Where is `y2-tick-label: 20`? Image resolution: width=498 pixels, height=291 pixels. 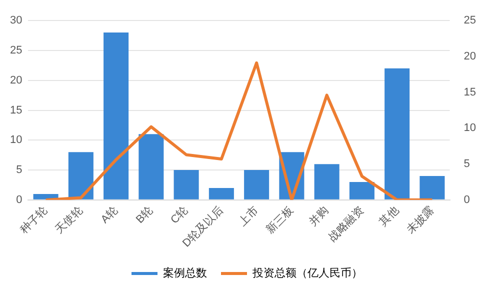
y2-tick-label: 20 is located at coordinates (470, 56).